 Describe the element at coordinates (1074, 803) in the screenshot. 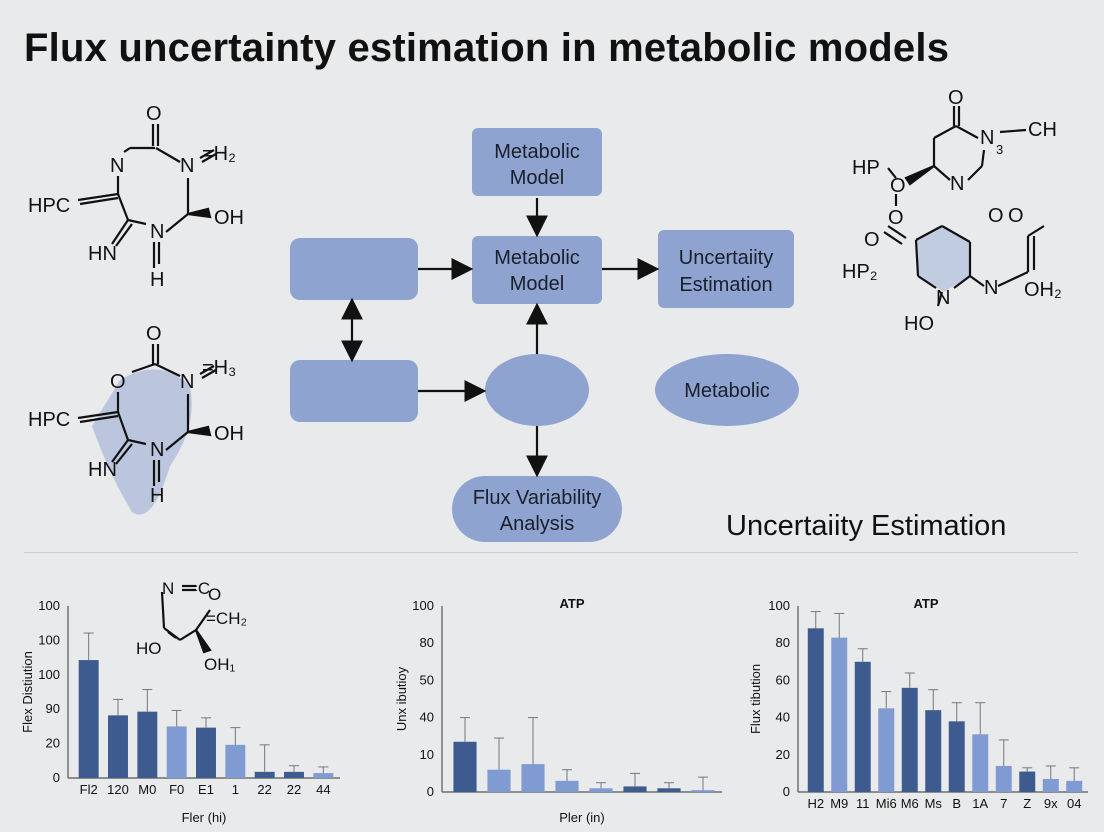

I see `x-tick-label: 04` at that location.